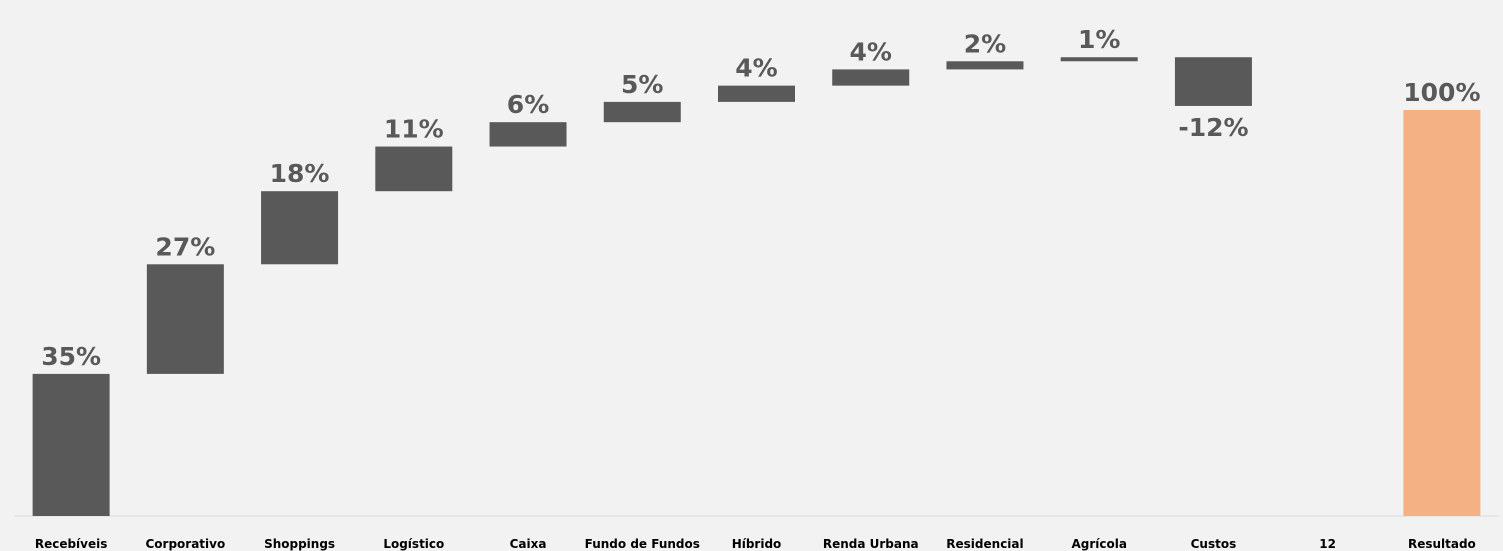 Image resolution: width=1503 pixels, height=551 pixels. I want to click on data-label: 6%, so click(528, 104).